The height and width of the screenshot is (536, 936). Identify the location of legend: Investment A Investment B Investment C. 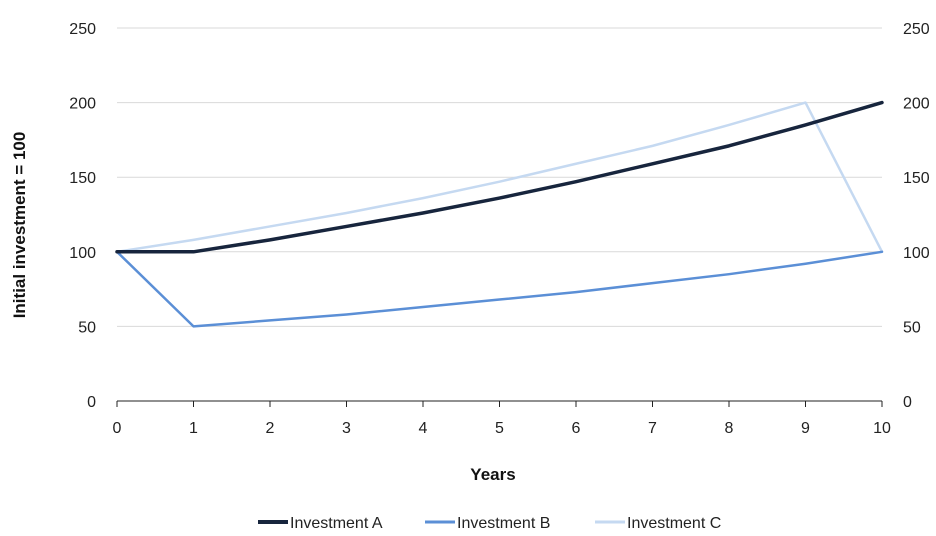
(489, 523).